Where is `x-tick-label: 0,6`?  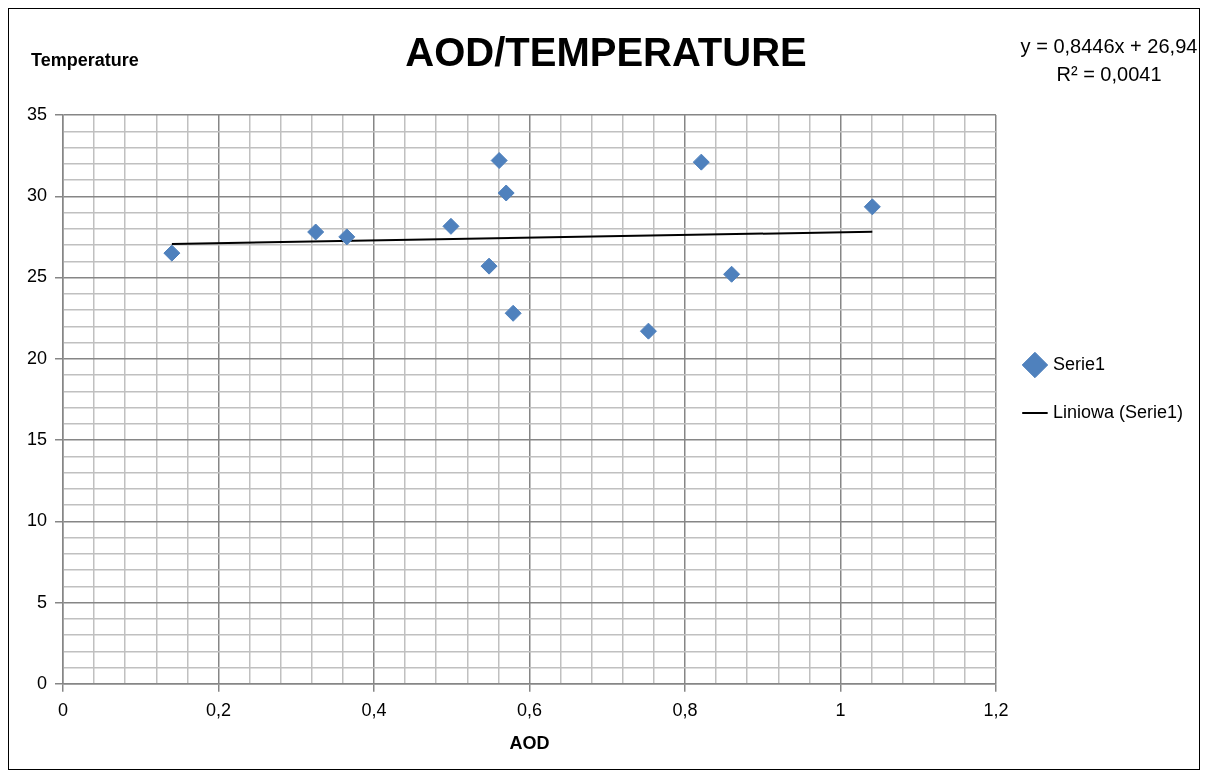
x-tick-label: 0,6 is located at coordinates (529, 709).